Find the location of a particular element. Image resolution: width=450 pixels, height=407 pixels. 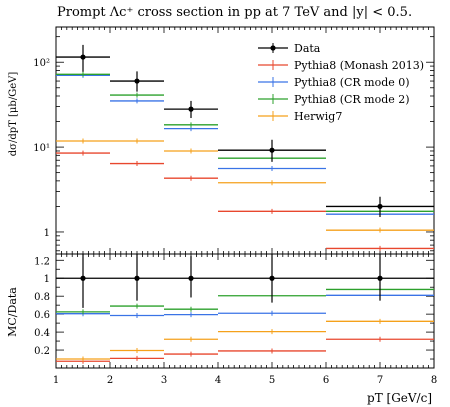

legend-label: Pythia8 (Monash 2013) is located at coordinates (359, 65).